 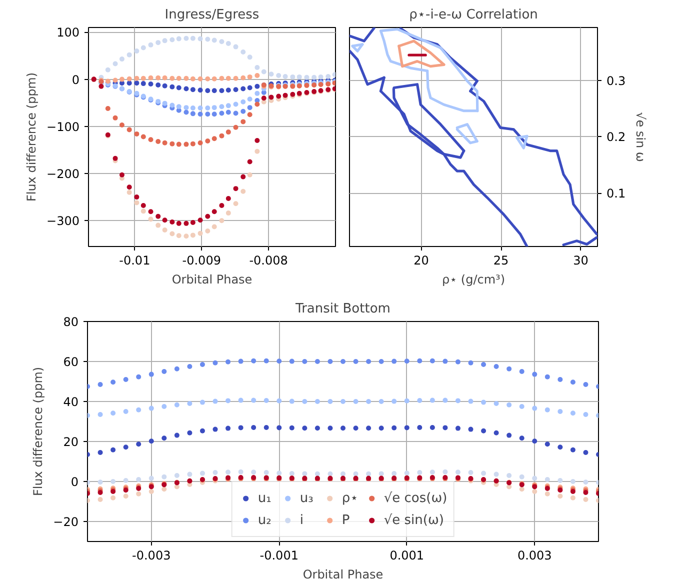 I want to click on legend-label: √e cos(ω), so click(x=416, y=498).